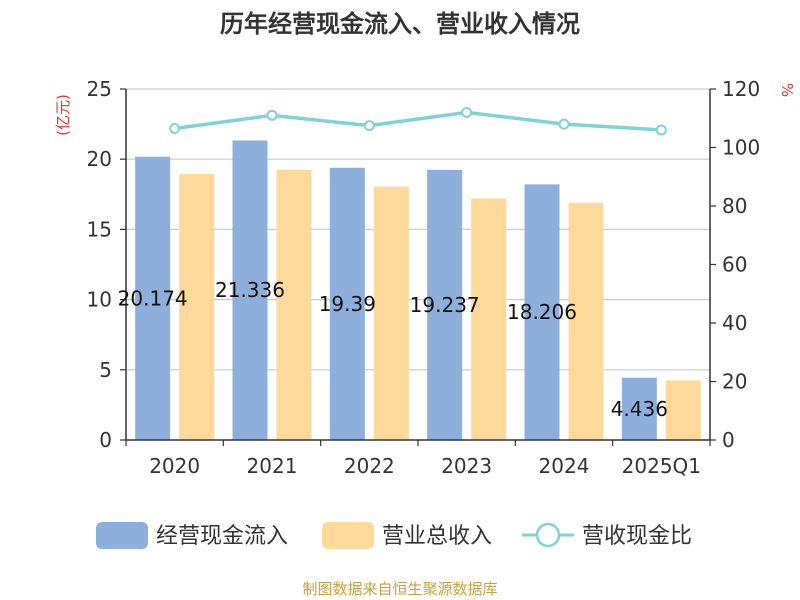 The width and height of the screenshot is (800, 600). What do you see at coordinates (99, 229) in the screenshot?
I see `left-tick-label: 15` at bounding box center [99, 229].